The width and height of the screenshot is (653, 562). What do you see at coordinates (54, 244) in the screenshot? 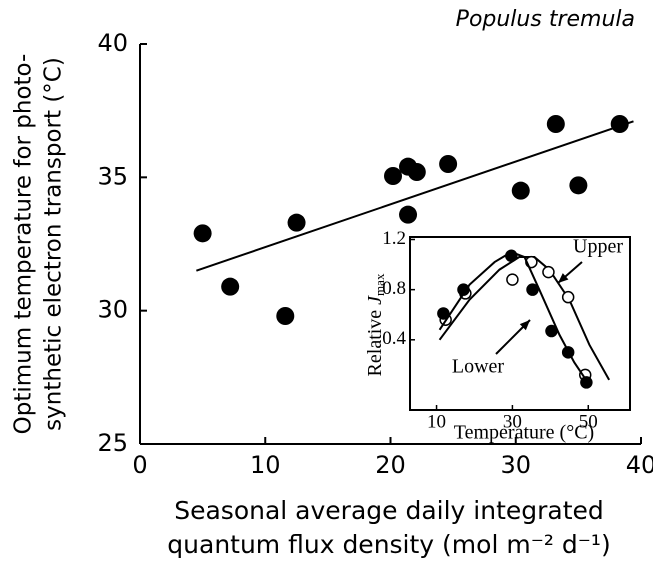
I see `y-axis-label: synthetic electron transport (°C)` at bounding box center [54, 244].